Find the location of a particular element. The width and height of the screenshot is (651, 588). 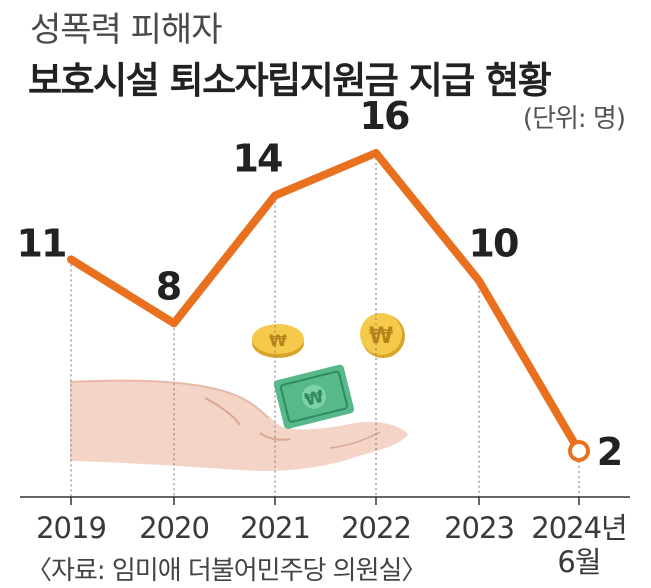

data-points is located at coordinates (579, 451).